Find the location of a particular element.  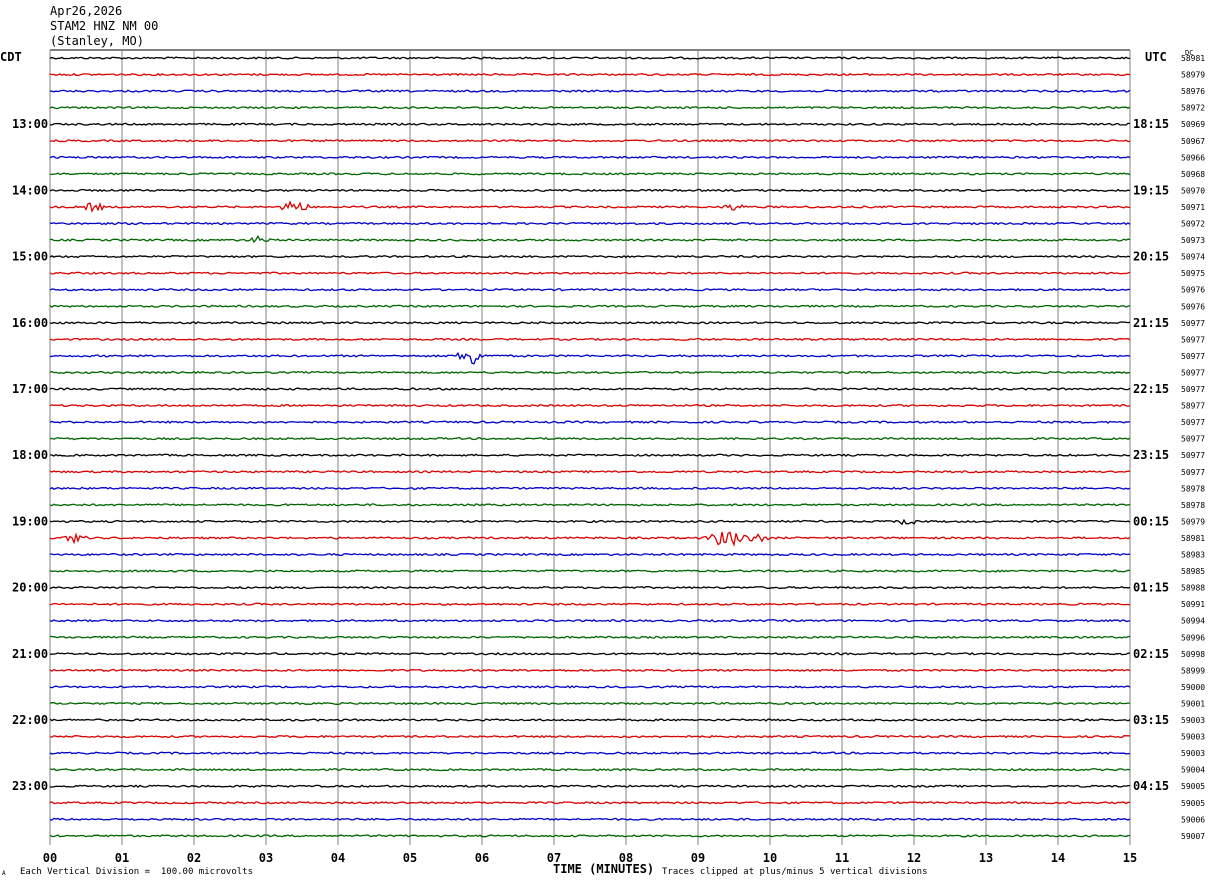

dc-offset-label: 50998 is located at coordinates (1193, 654).